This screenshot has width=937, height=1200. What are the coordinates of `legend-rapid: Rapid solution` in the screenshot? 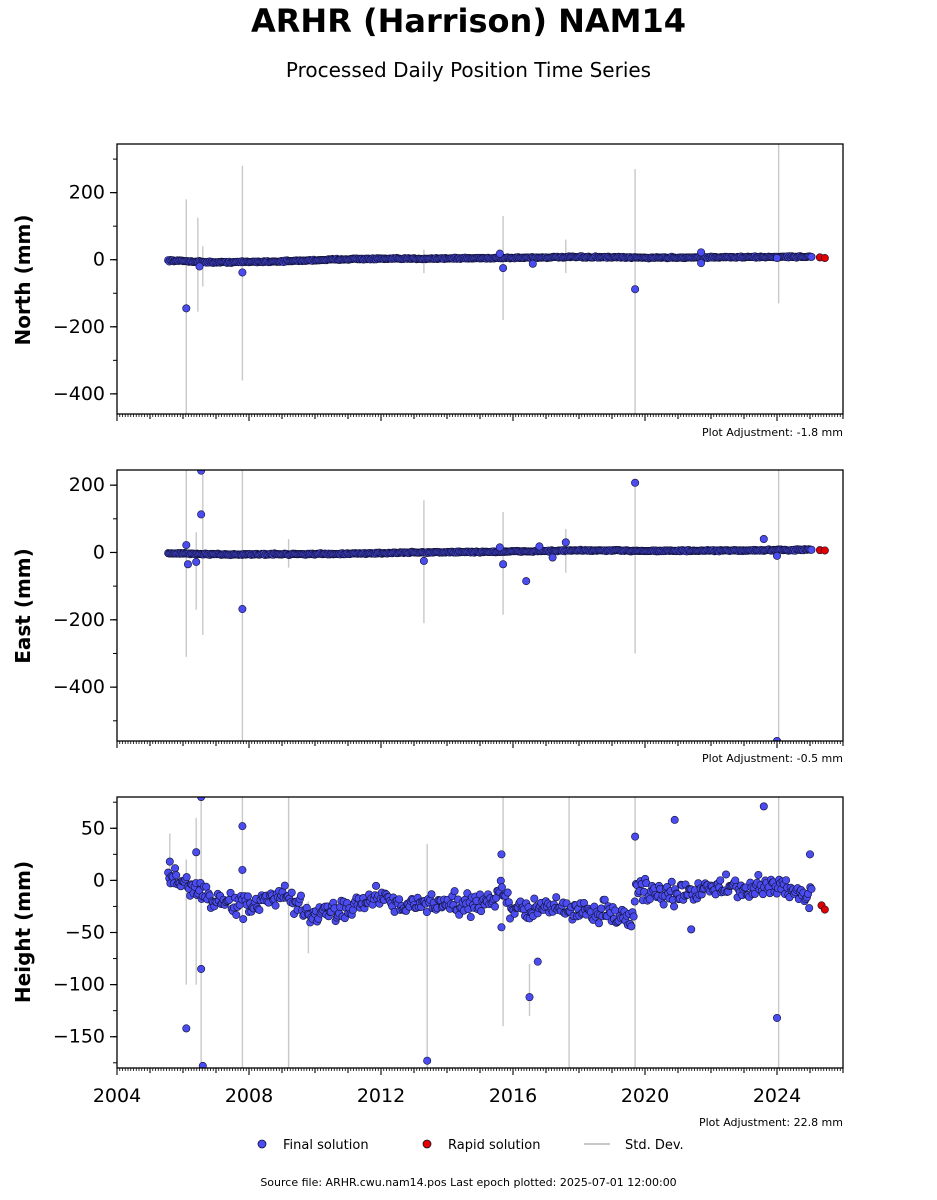 It's located at (480, 1145).